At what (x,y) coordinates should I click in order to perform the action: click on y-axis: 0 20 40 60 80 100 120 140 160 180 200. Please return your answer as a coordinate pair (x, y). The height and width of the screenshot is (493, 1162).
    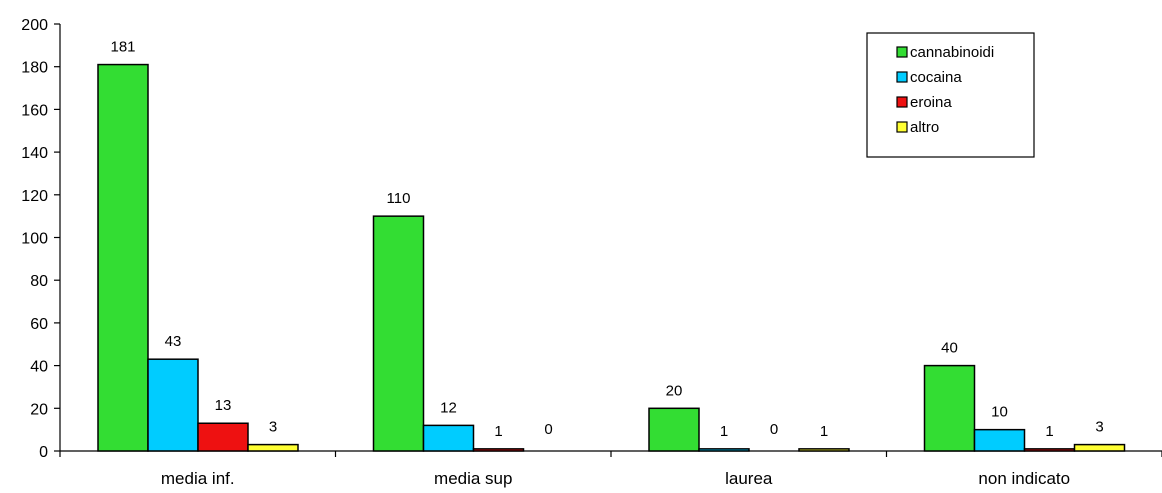
    Looking at the image, I should click on (40, 239).